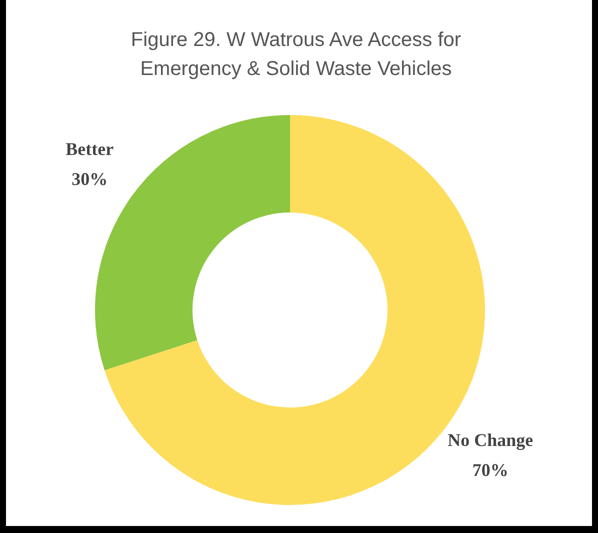  I want to click on data-label: 70%, so click(490, 470).